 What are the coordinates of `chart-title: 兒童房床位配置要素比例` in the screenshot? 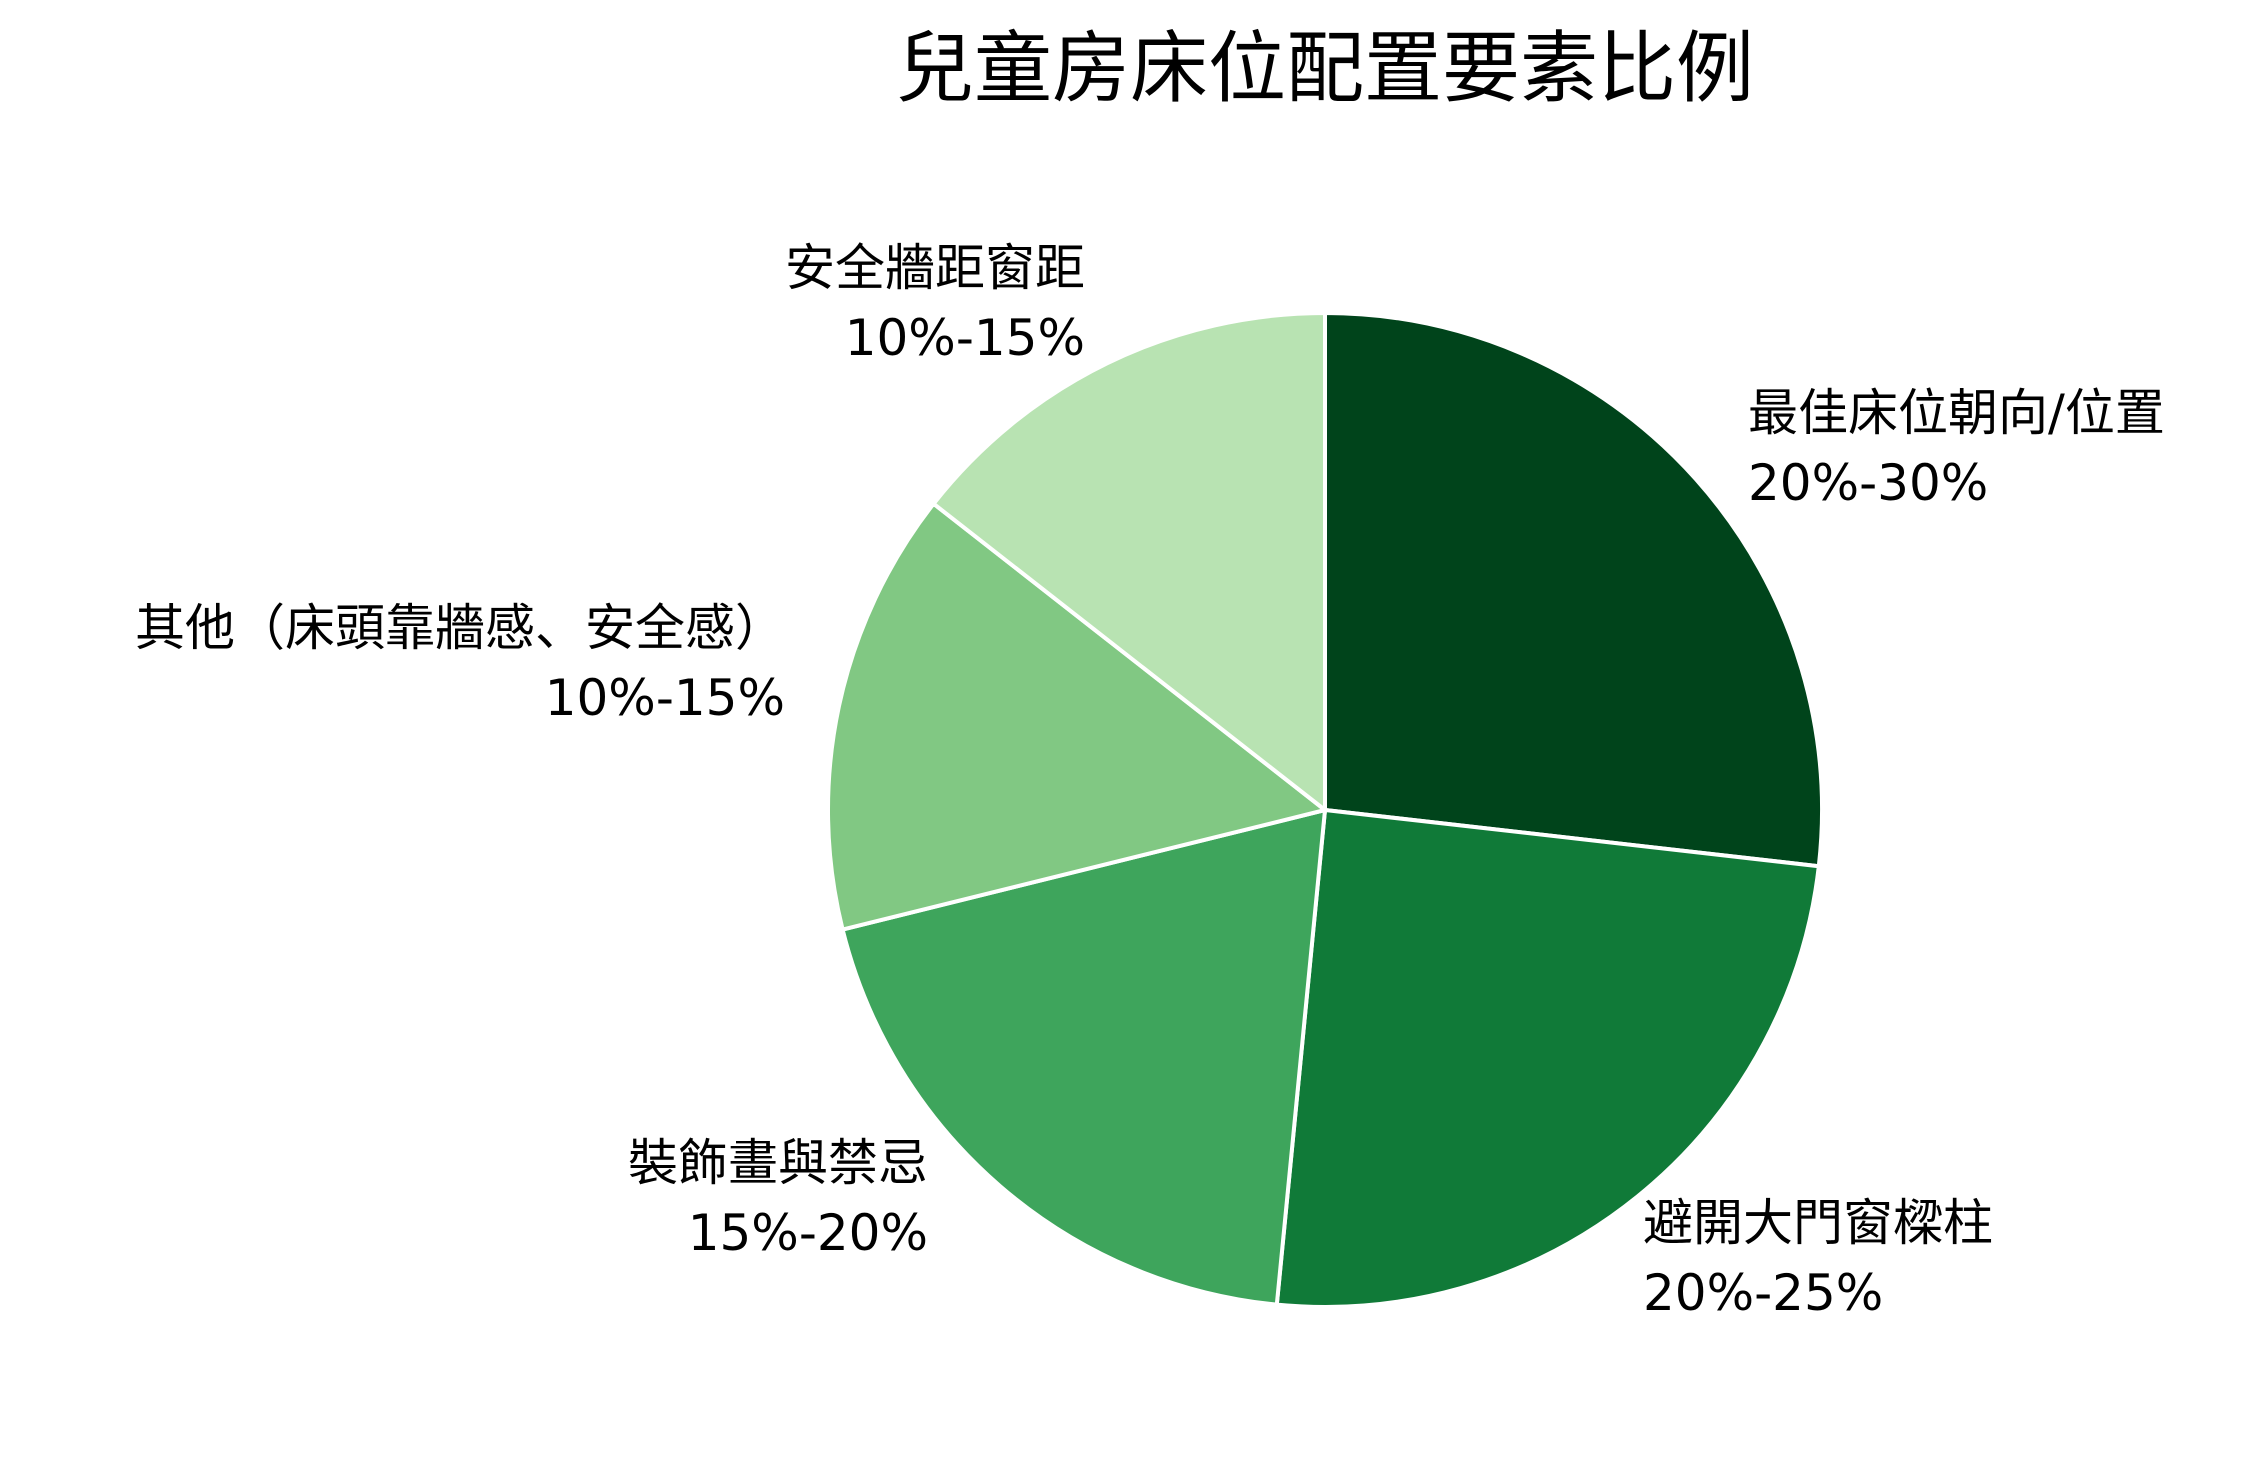 It's located at (1325, 69).